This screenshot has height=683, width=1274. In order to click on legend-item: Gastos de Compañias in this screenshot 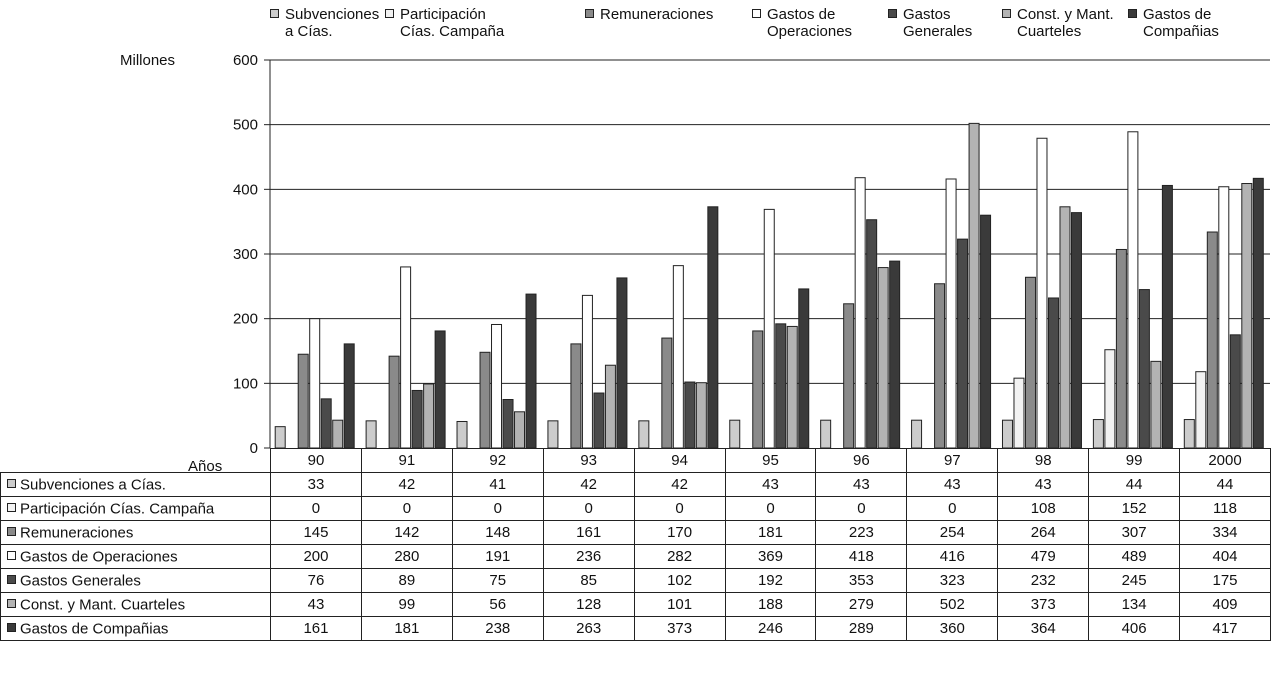, I will do `click(1173, 23)`.